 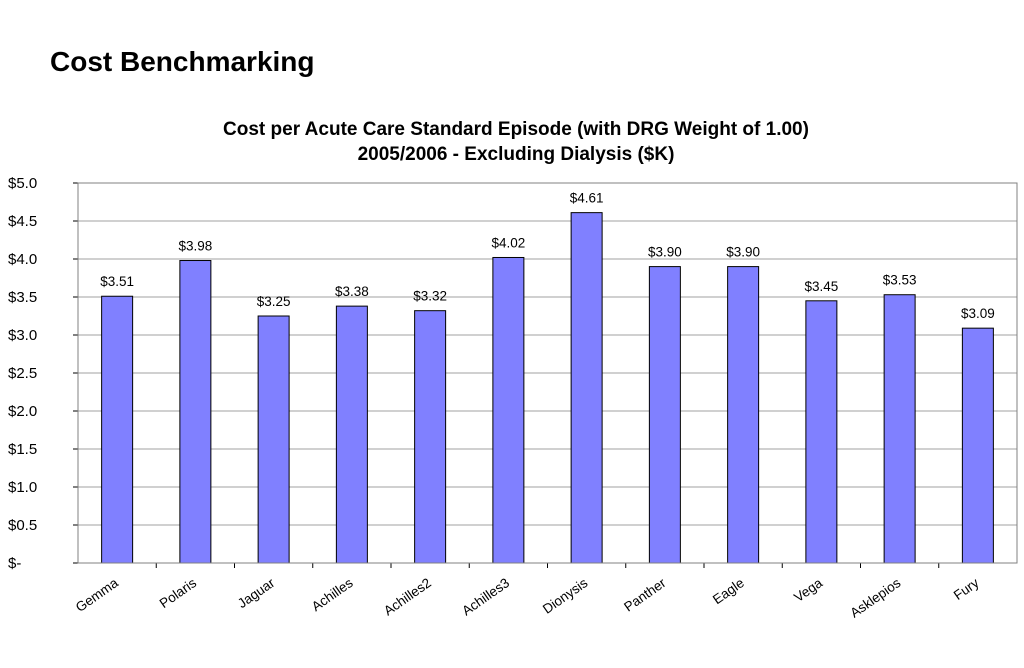 What do you see at coordinates (14, 563) in the screenshot?
I see `y-tick-label: $-` at bounding box center [14, 563].